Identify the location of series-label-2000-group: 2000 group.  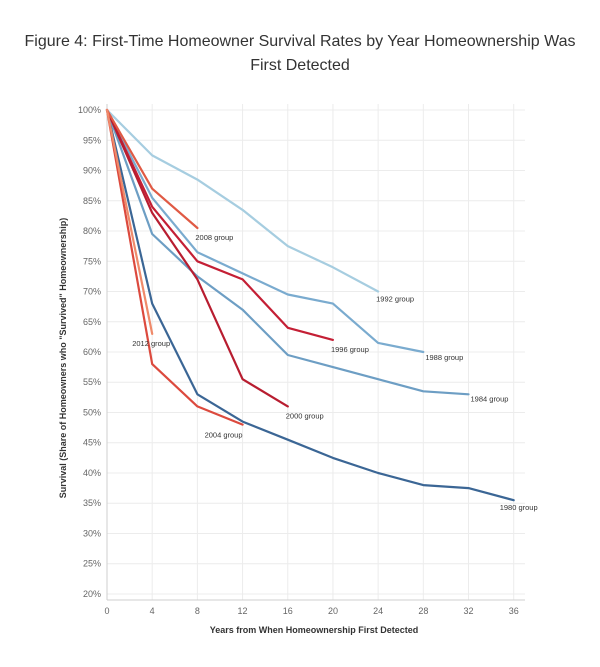
(305, 415).